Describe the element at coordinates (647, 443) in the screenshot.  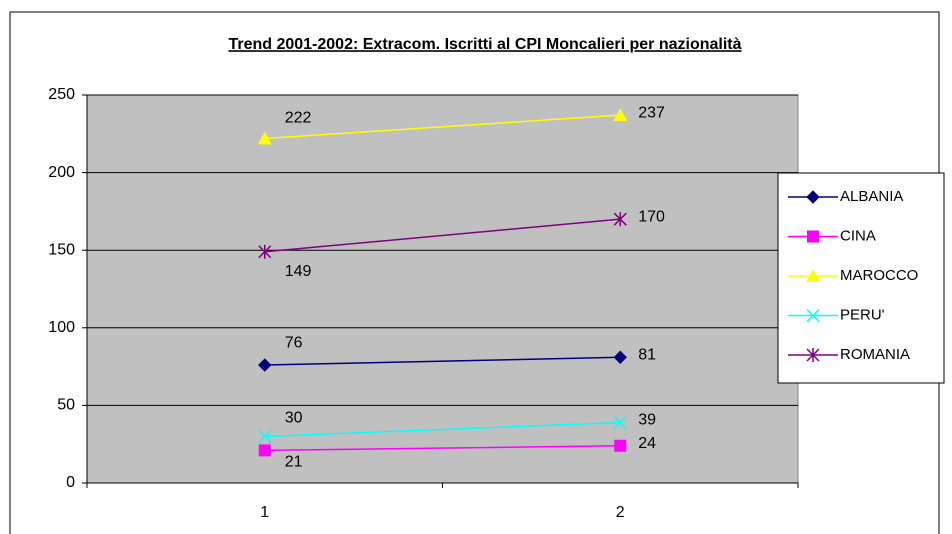
I see `data-label: 24` at that location.